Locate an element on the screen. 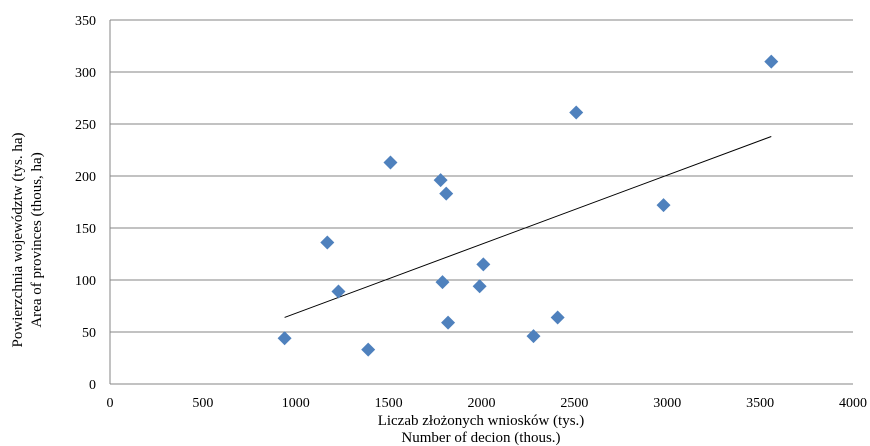 This screenshot has height=446, width=870. x-tick-label: 3000 is located at coordinates (667, 403).